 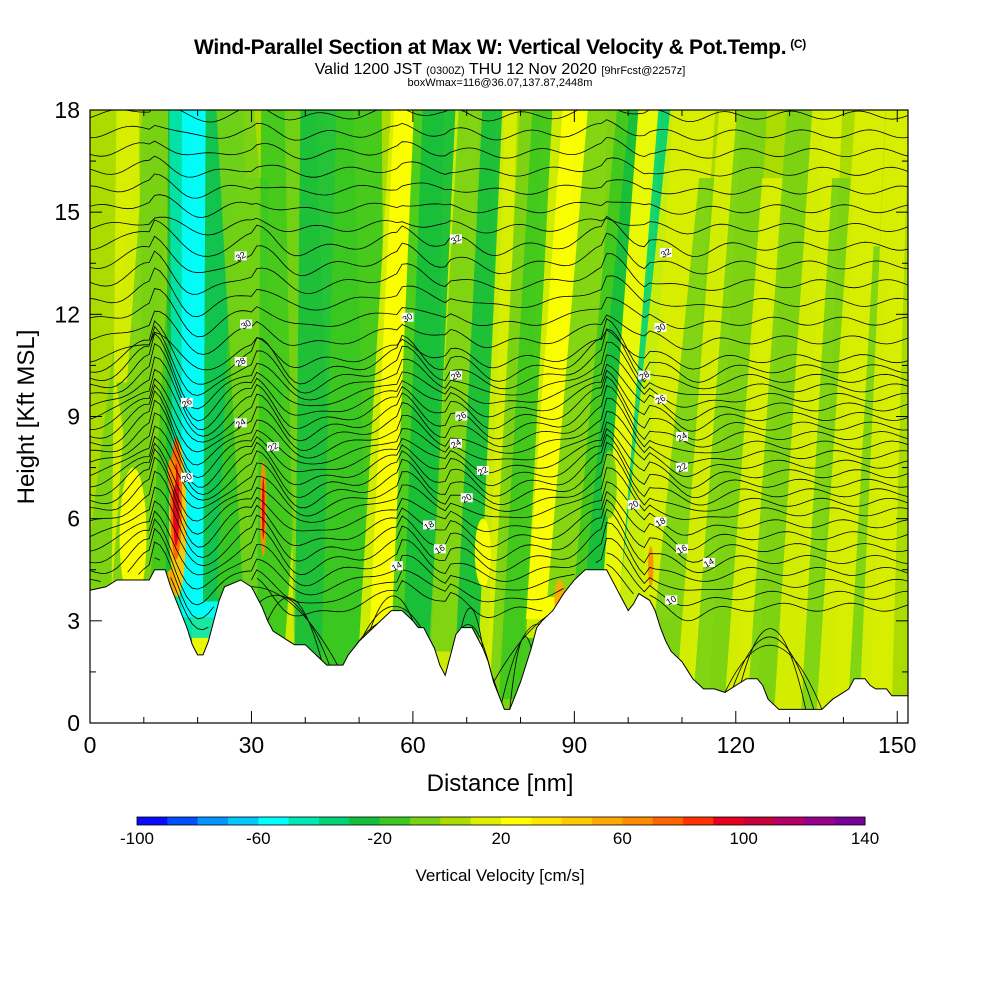 What do you see at coordinates (736, 745) in the screenshot?
I see `x-tick-label: 120` at bounding box center [736, 745].